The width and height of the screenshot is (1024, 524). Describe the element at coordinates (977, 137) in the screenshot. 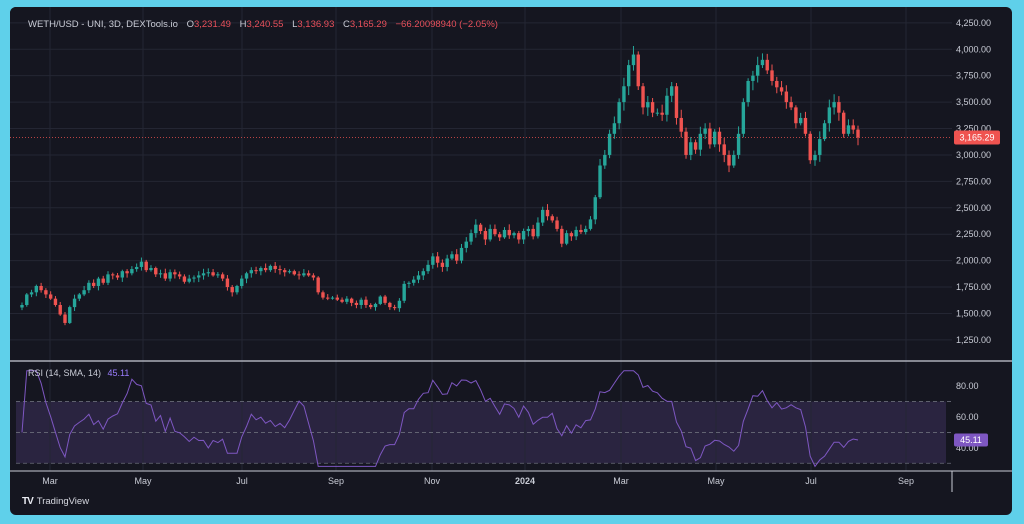

I see `current-price-badge: 3,165.29` at that location.